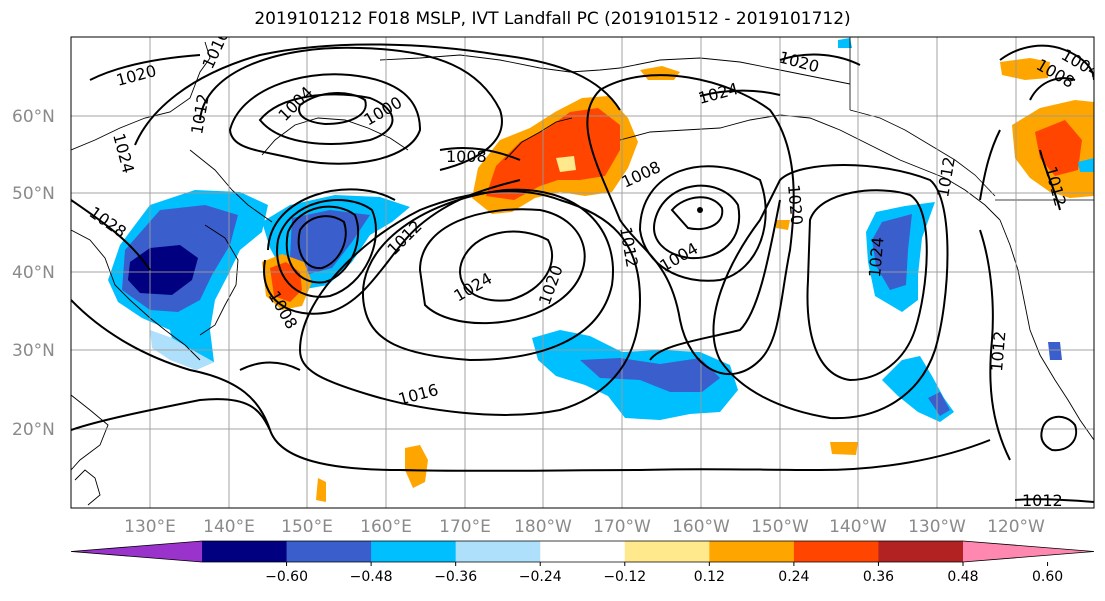 This screenshot has width=1105, height=601. Describe the element at coordinates (650, 375) in the screenshot. I see `ivt-negative-region-central-pacific-core` at that location.